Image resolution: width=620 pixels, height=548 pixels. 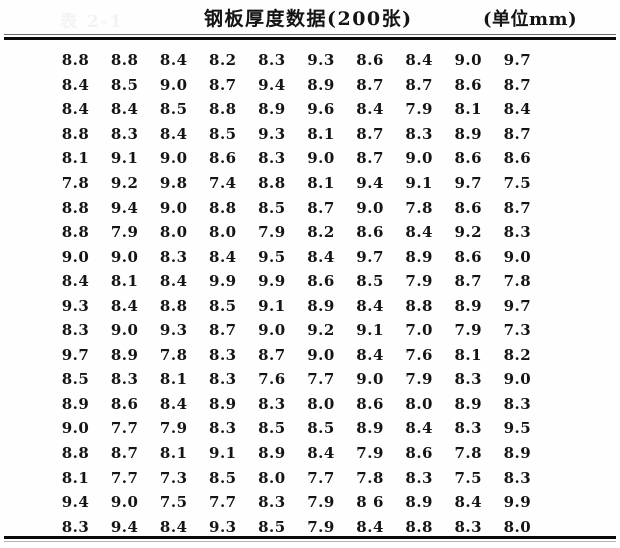 I want to click on table-row: 8.3 9.4 8.4 9.3 8.5 7.9 8.4 8.8 8.3 8.0, so click(x=296, y=526).